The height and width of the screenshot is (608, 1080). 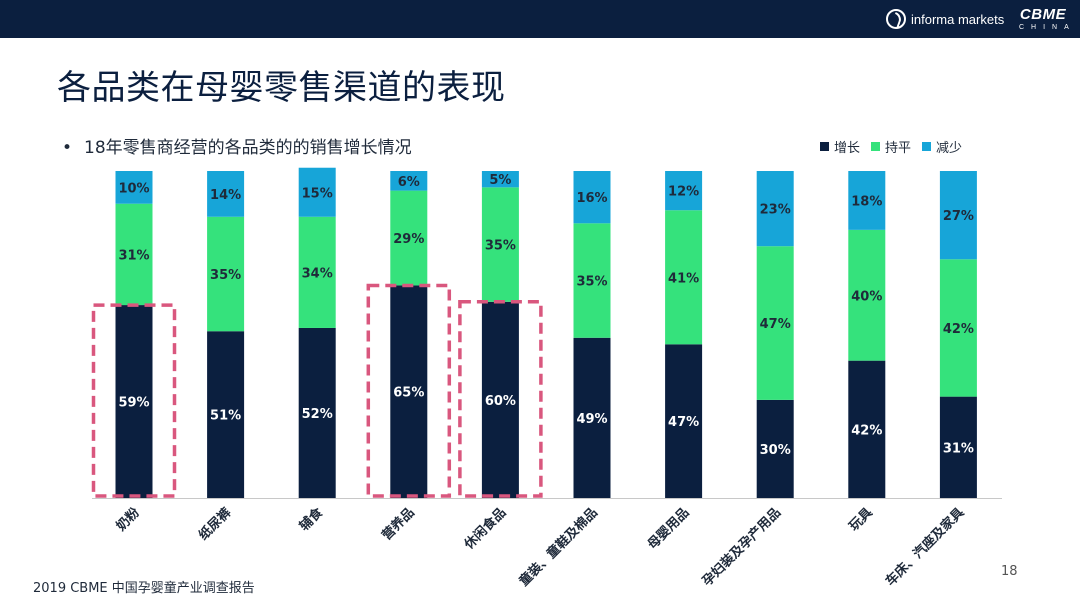 What do you see at coordinates (558, 547) in the screenshot?
I see `category-label: 童装、童鞋及棉品` at bounding box center [558, 547].